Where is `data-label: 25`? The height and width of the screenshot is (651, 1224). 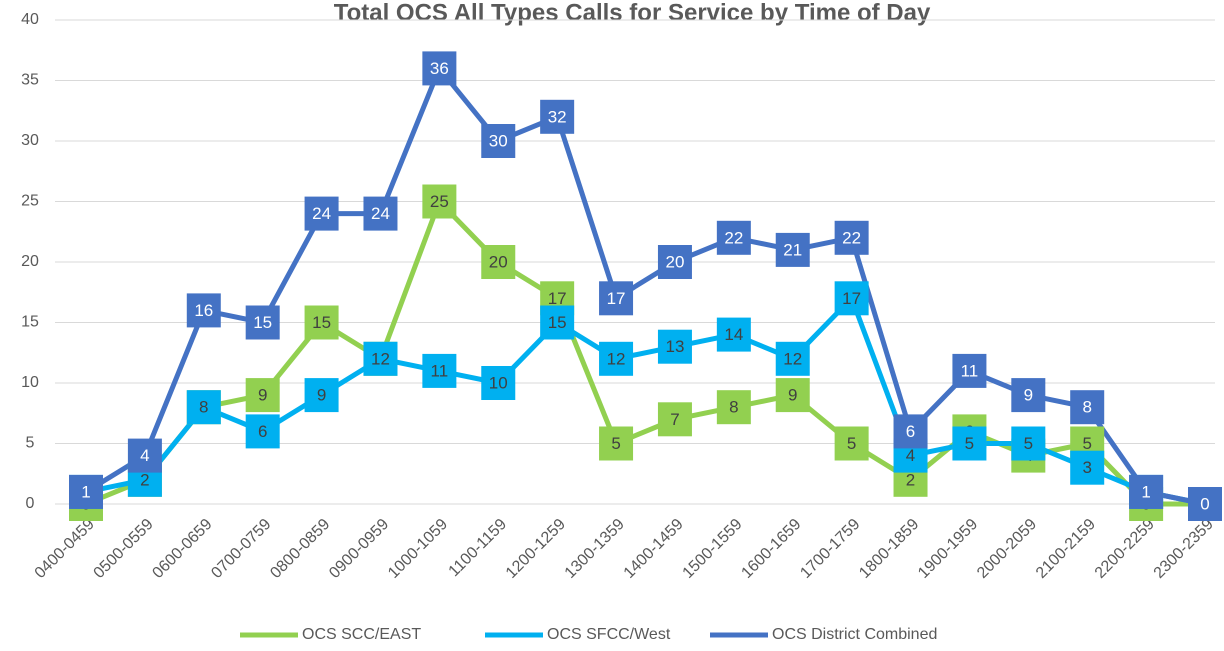 data-label: 25 is located at coordinates (439, 201).